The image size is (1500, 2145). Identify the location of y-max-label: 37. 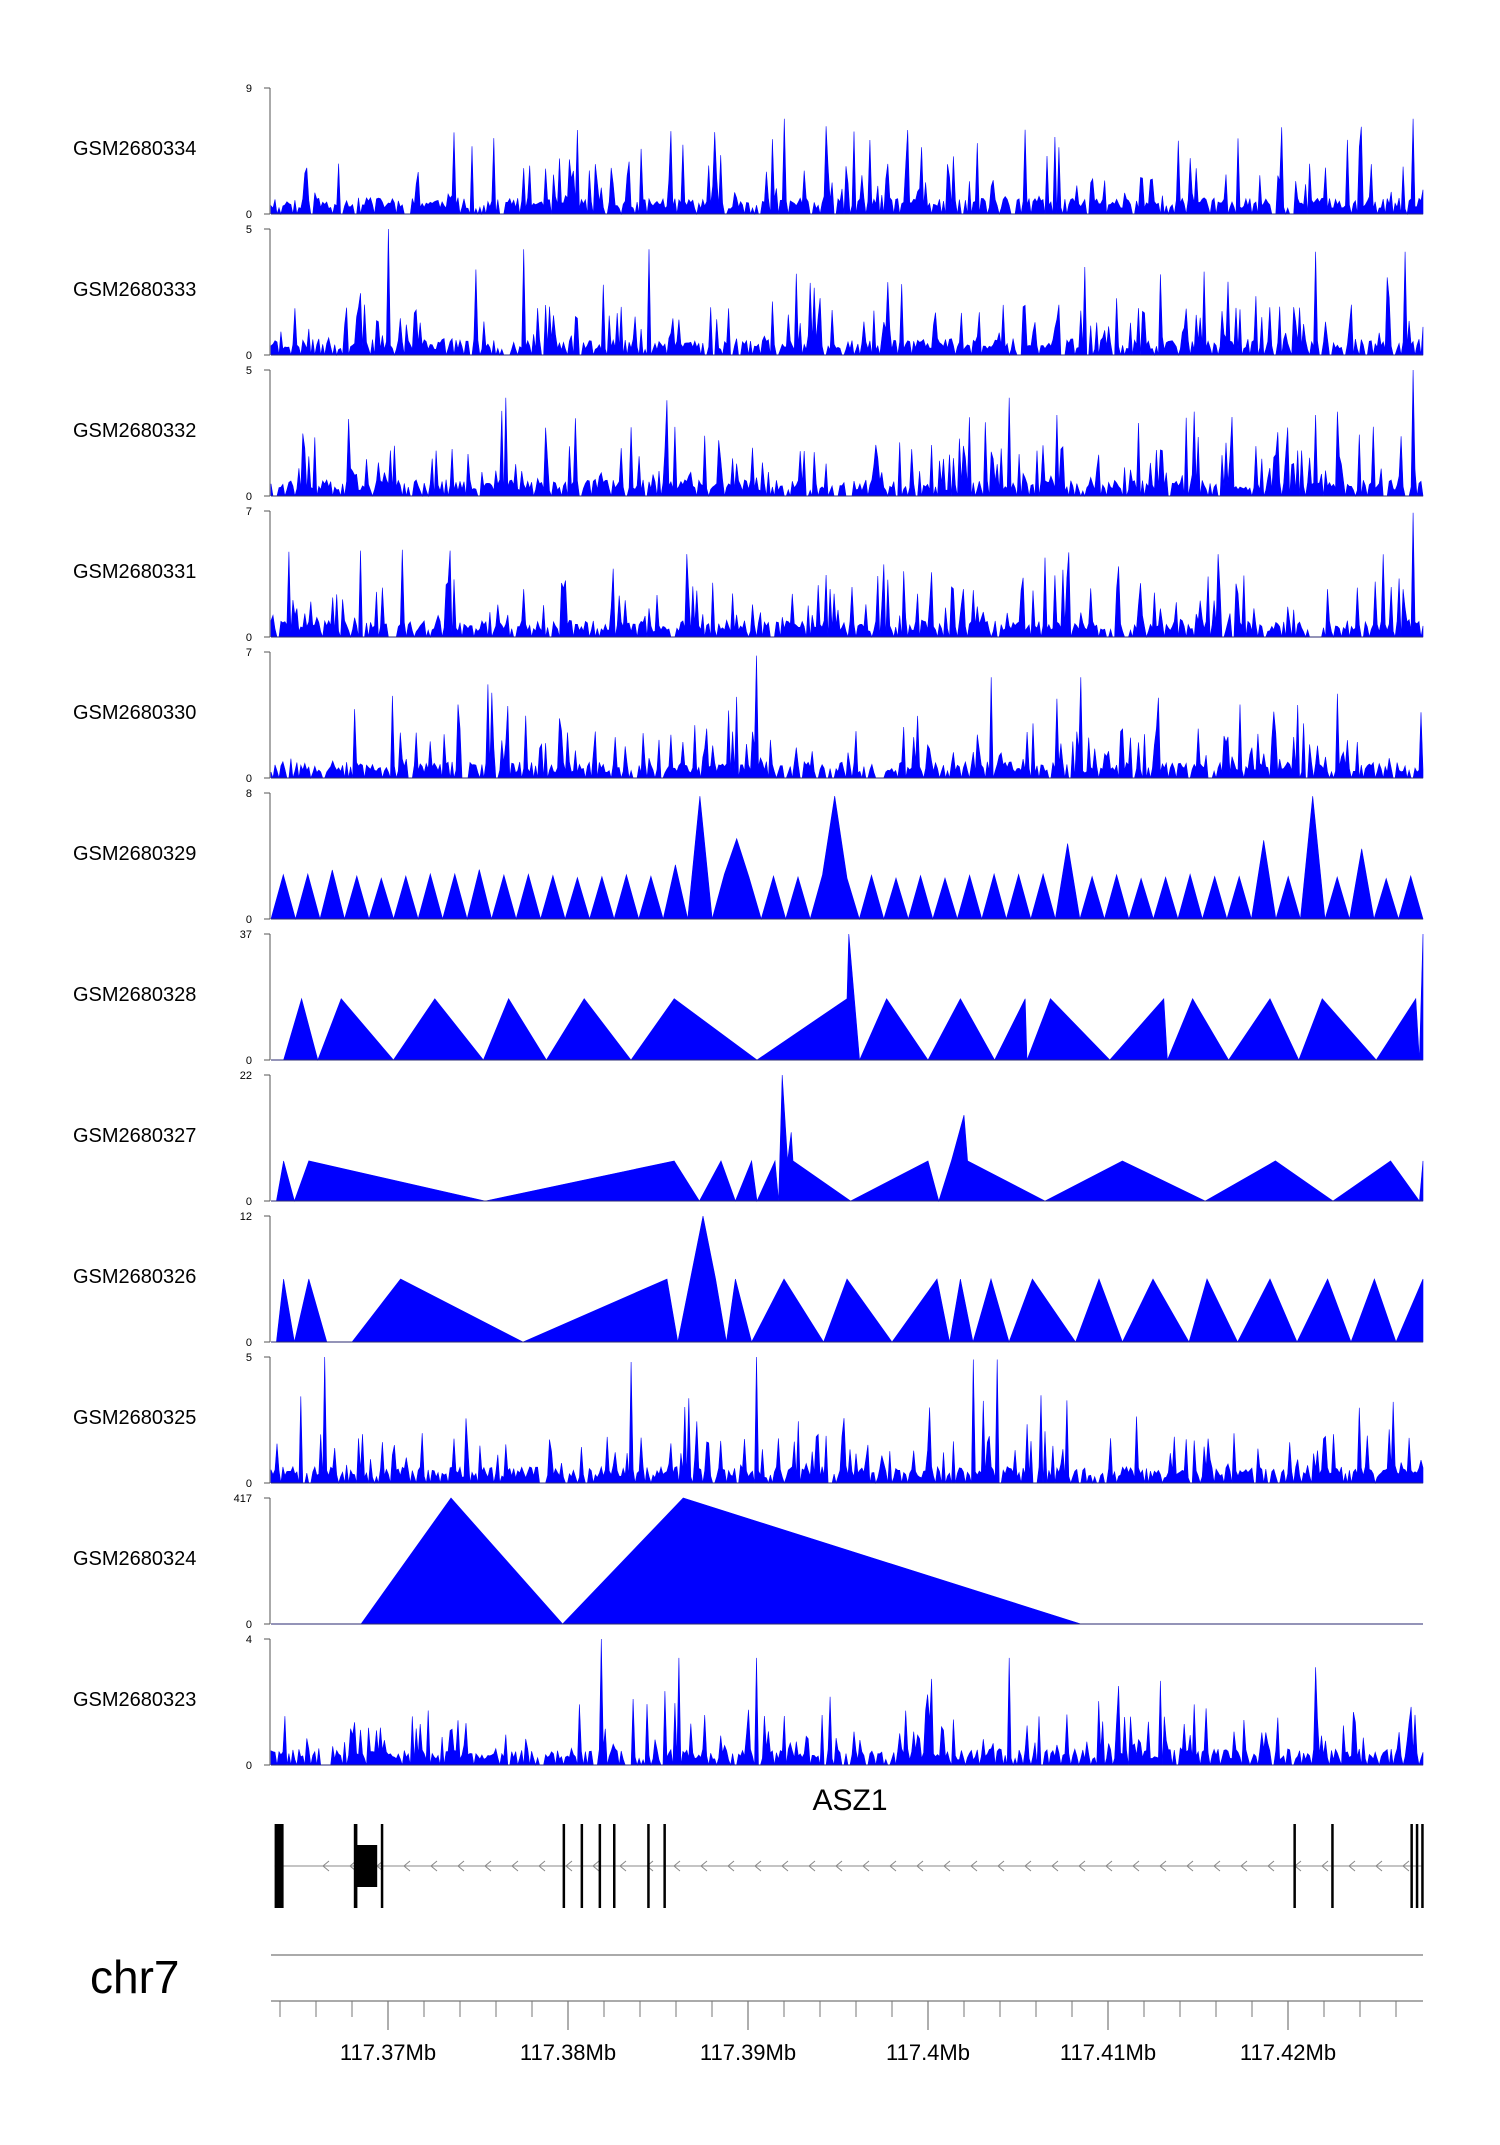
(246, 935).